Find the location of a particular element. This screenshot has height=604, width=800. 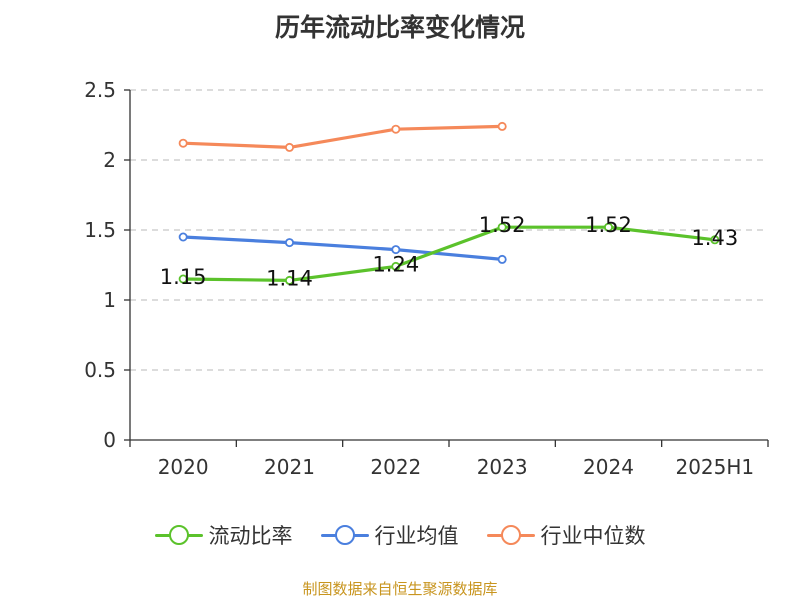

y-tick-label: 2 is located at coordinates (109, 160).